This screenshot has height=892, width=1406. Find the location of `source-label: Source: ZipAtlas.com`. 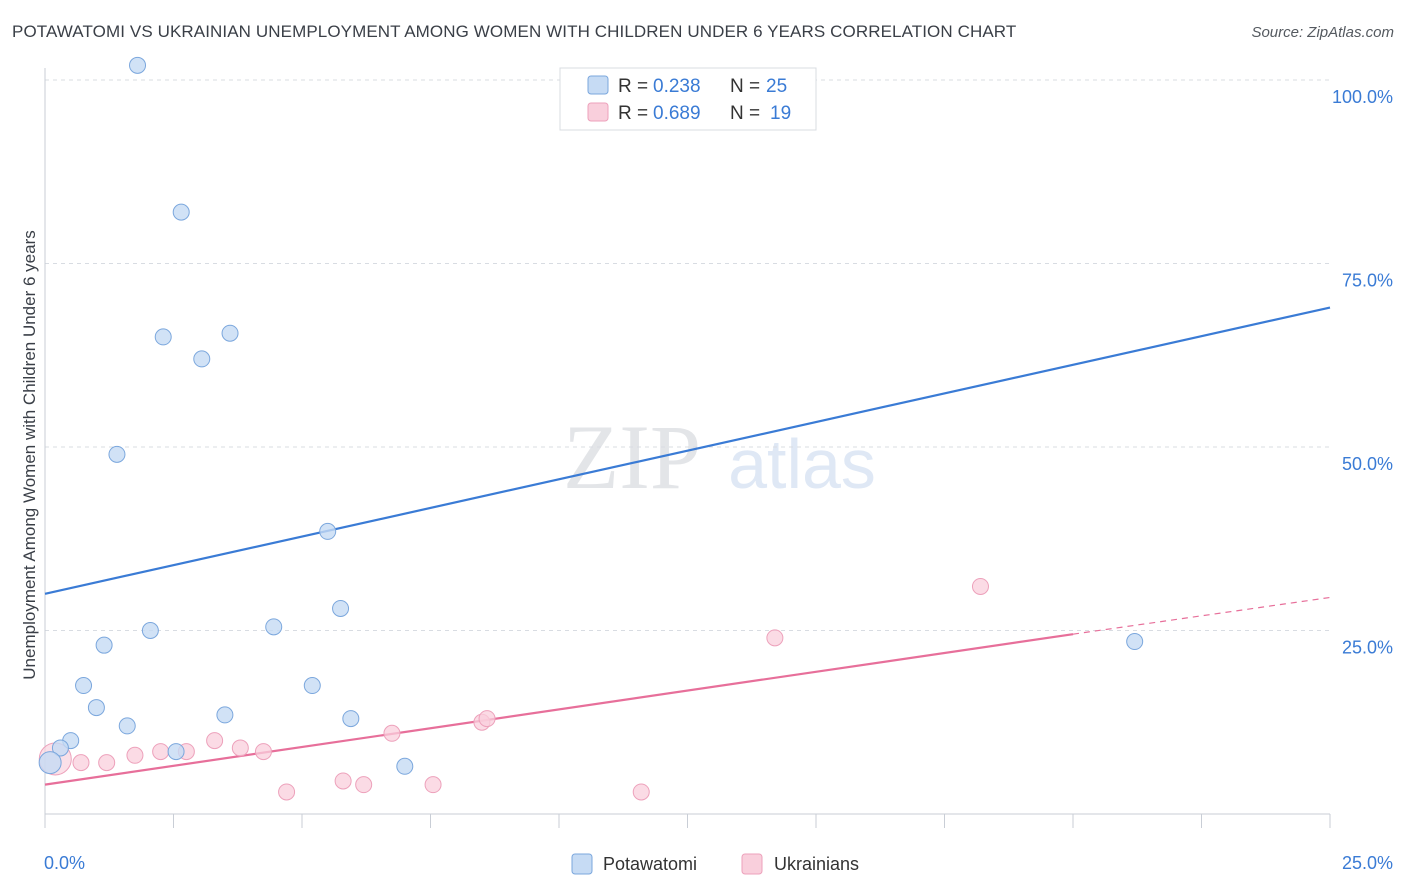

source-label: Source: ZipAtlas.com is located at coordinates (1322, 32).